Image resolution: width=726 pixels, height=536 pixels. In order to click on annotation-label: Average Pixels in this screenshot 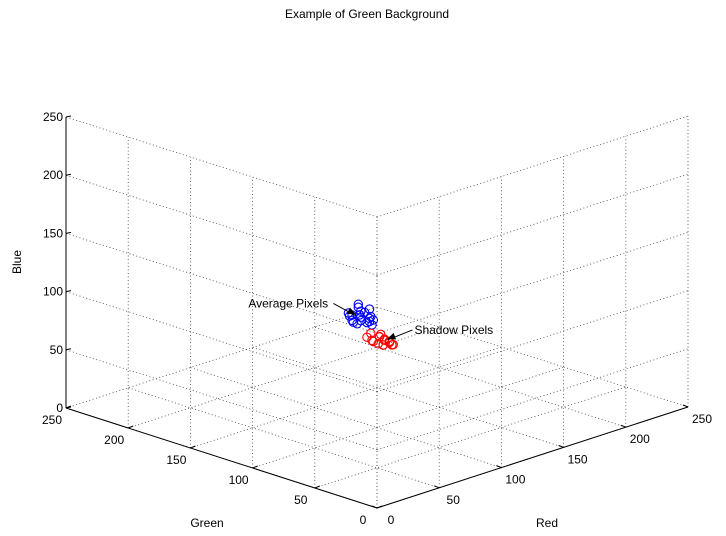, I will do `click(288, 303)`.